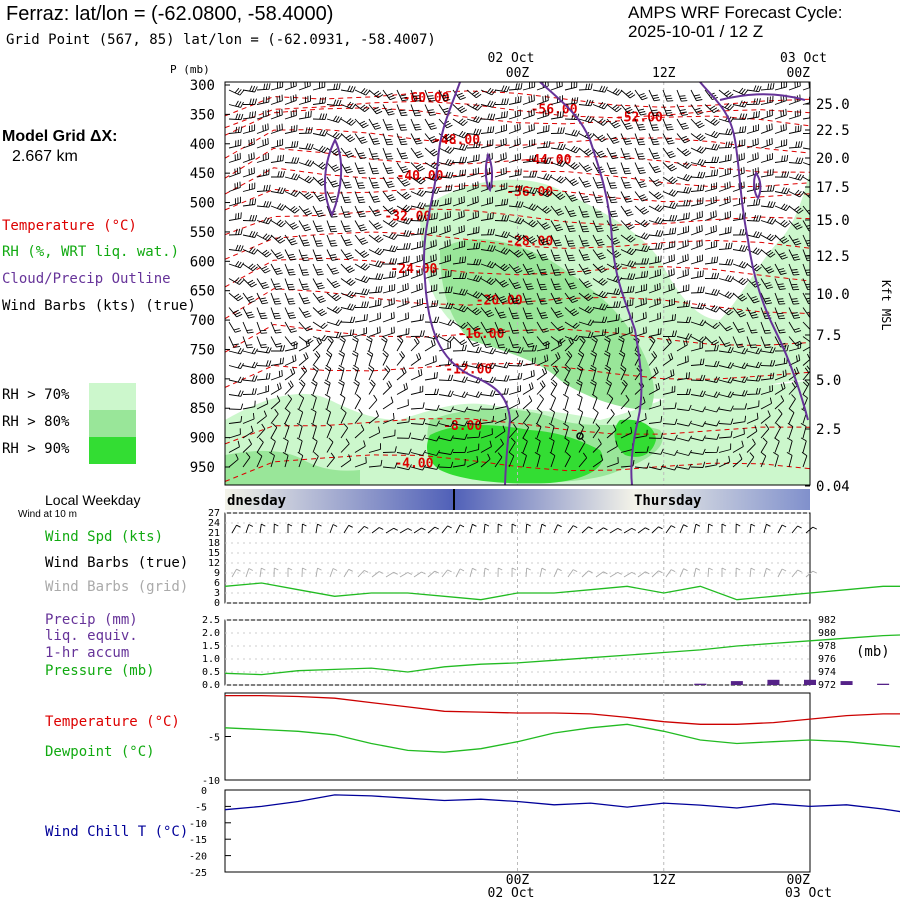  Describe the element at coordinates (333, 177) in the screenshot. I see `cloud-blob` at that location.